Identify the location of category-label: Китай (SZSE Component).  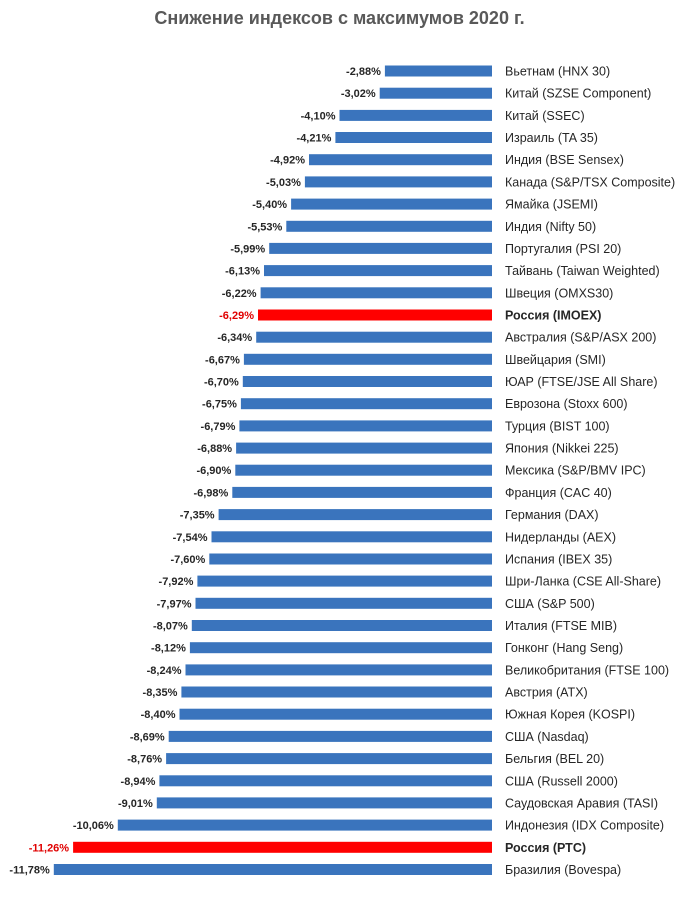
(578, 94).